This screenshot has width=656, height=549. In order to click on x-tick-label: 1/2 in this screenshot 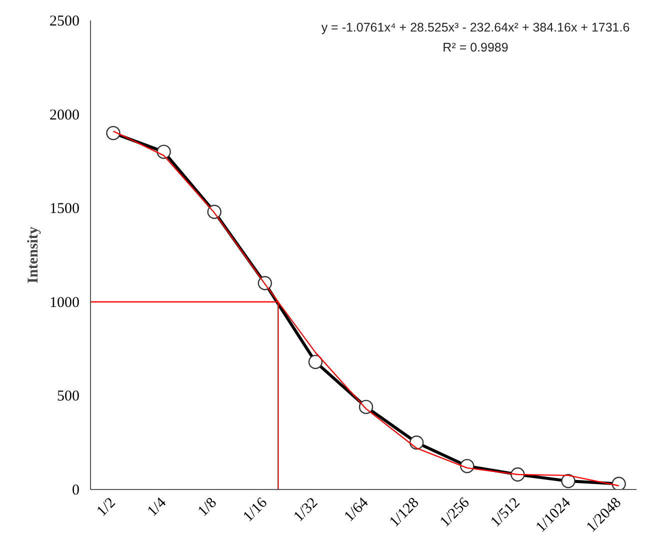, I will do `click(106, 507)`.